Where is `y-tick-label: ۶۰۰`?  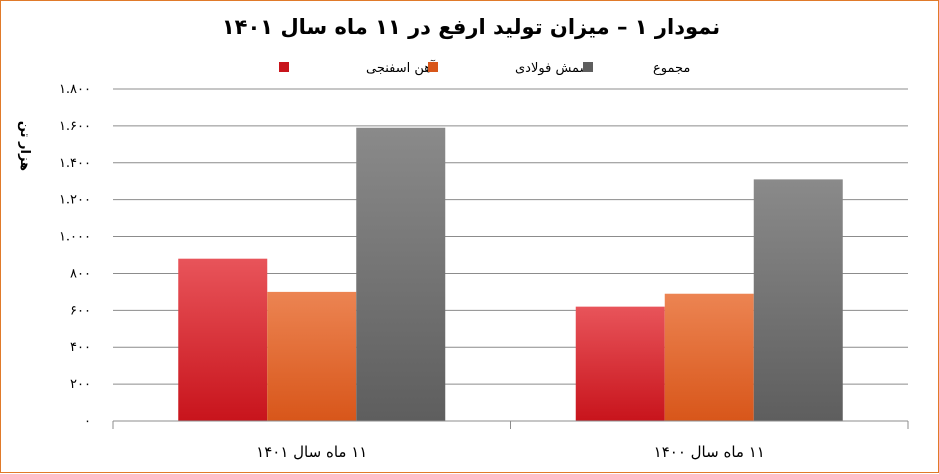
y-tick-label: ۶۰۰ is located at coordinates (80, 310).